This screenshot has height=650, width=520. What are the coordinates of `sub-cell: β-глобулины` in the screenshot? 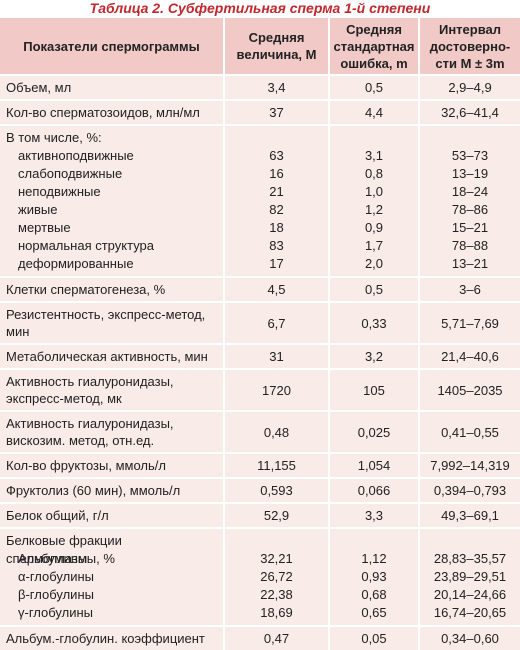 It's located at (56, 594).